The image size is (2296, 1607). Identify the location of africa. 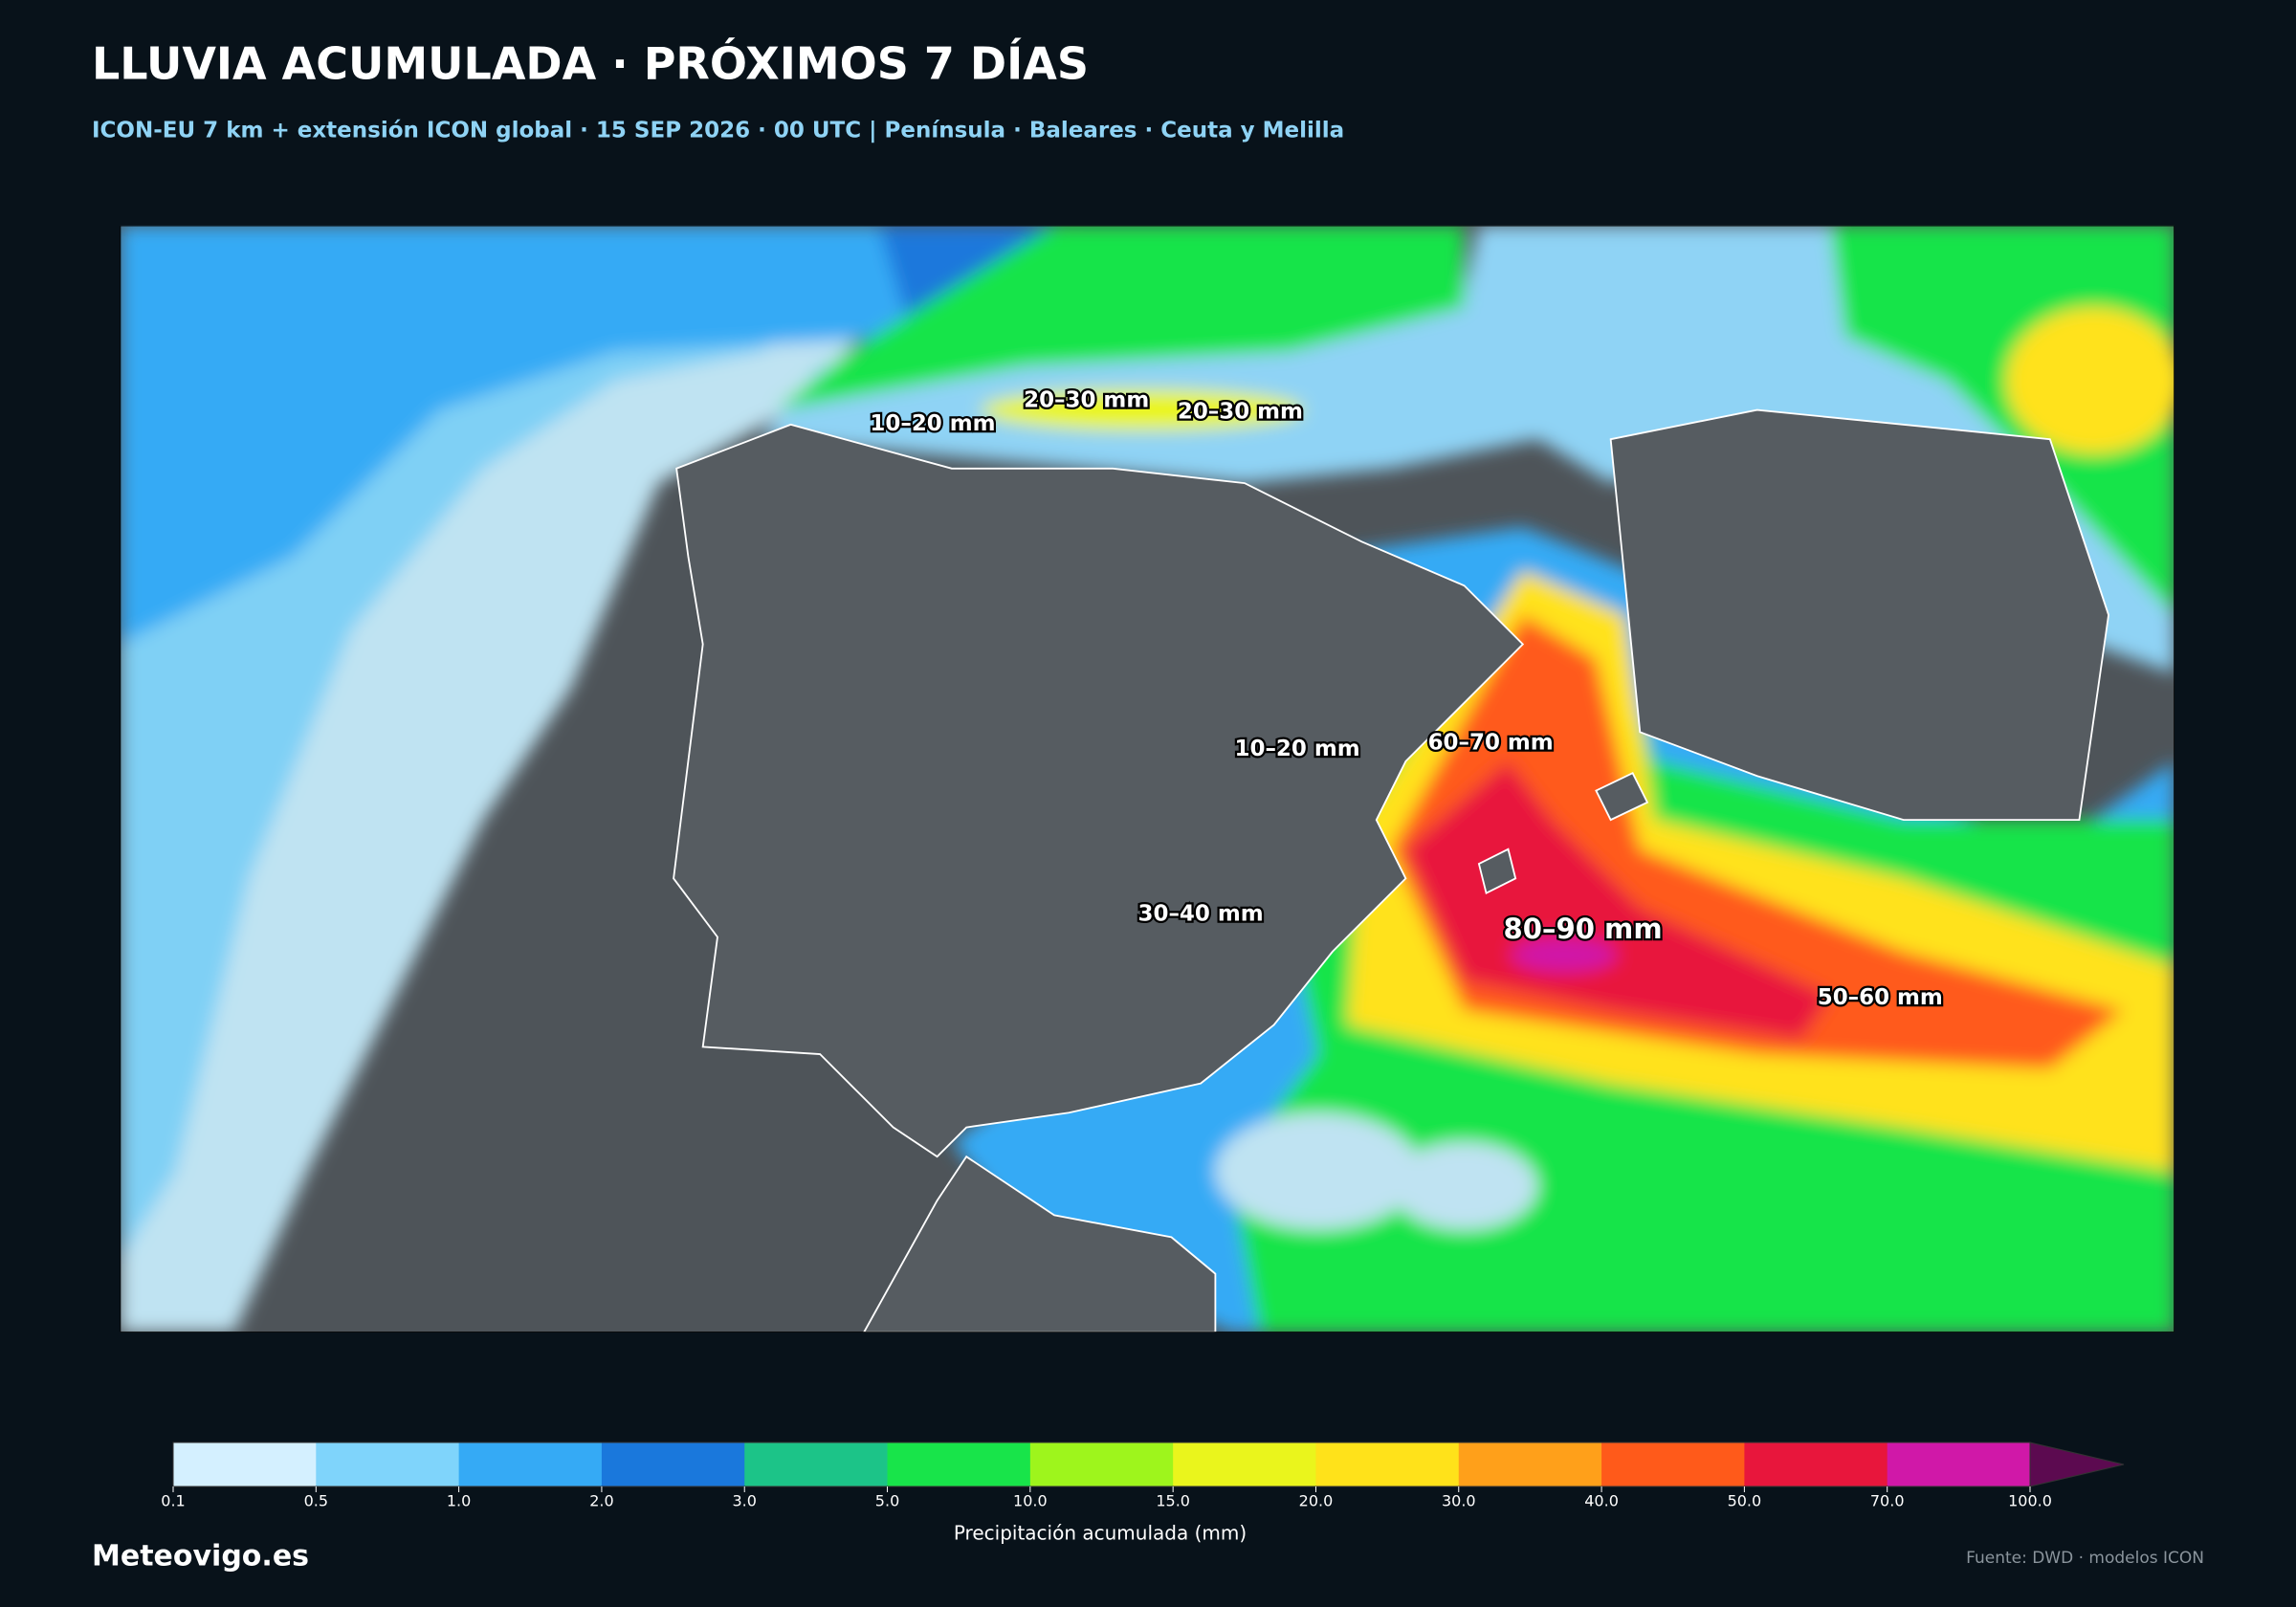
(1040, 1243).